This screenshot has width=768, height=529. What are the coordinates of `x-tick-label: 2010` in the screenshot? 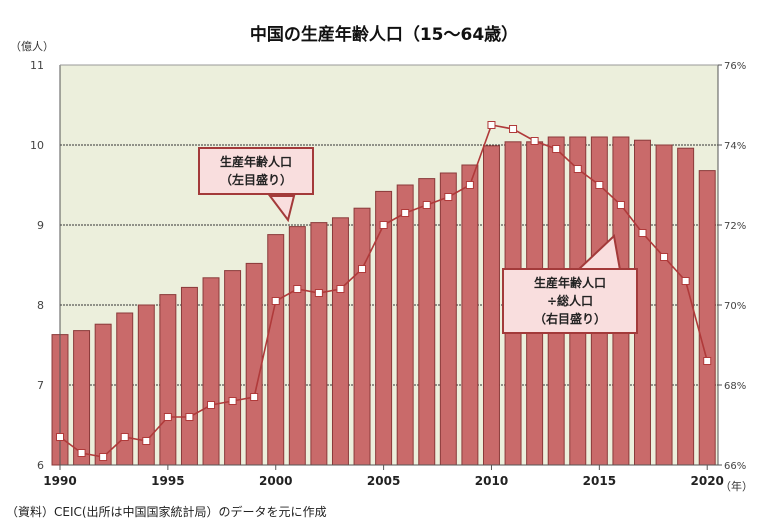 It's located at (491, 481).